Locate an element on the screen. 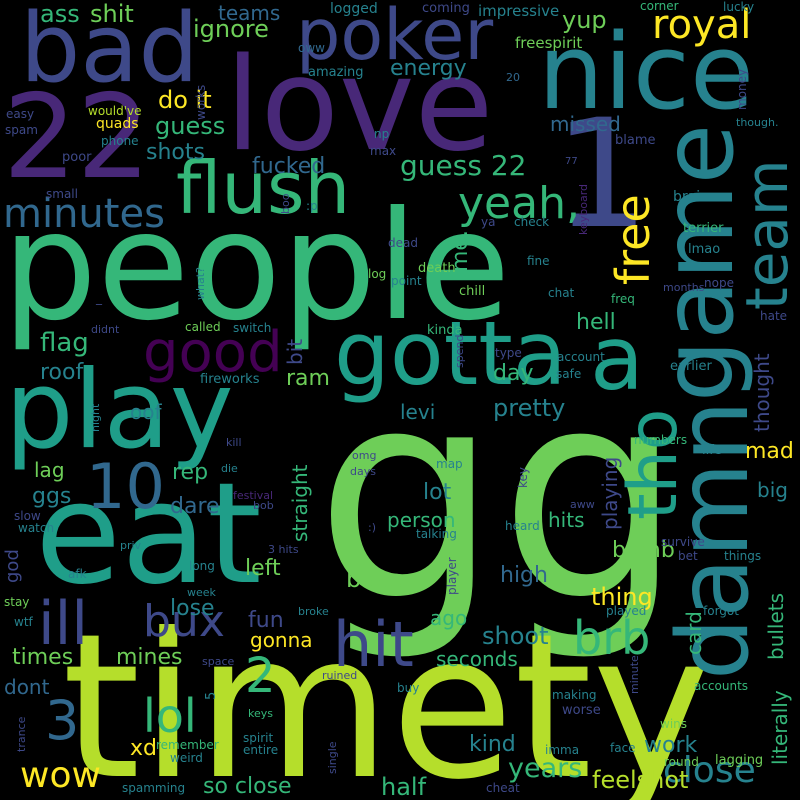 The width and height of the screenshot is (800, 800). word: kinda is located at coordinates (445, 330).